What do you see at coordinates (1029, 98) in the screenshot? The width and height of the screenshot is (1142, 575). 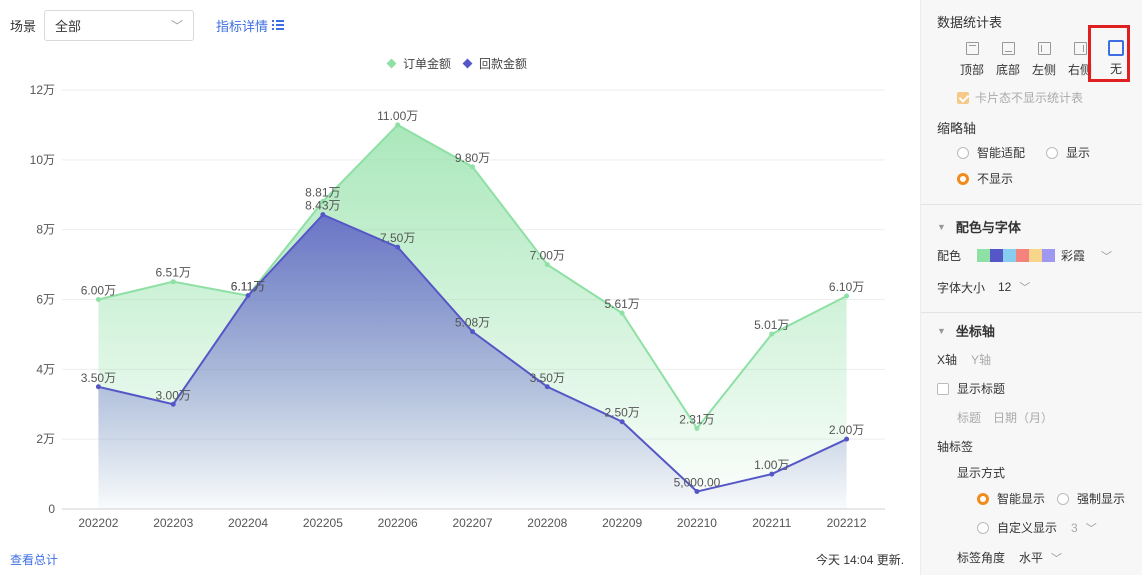 I see `card-hide-label: 卡片态不显示统计表` at bounding box center [1029, 98].